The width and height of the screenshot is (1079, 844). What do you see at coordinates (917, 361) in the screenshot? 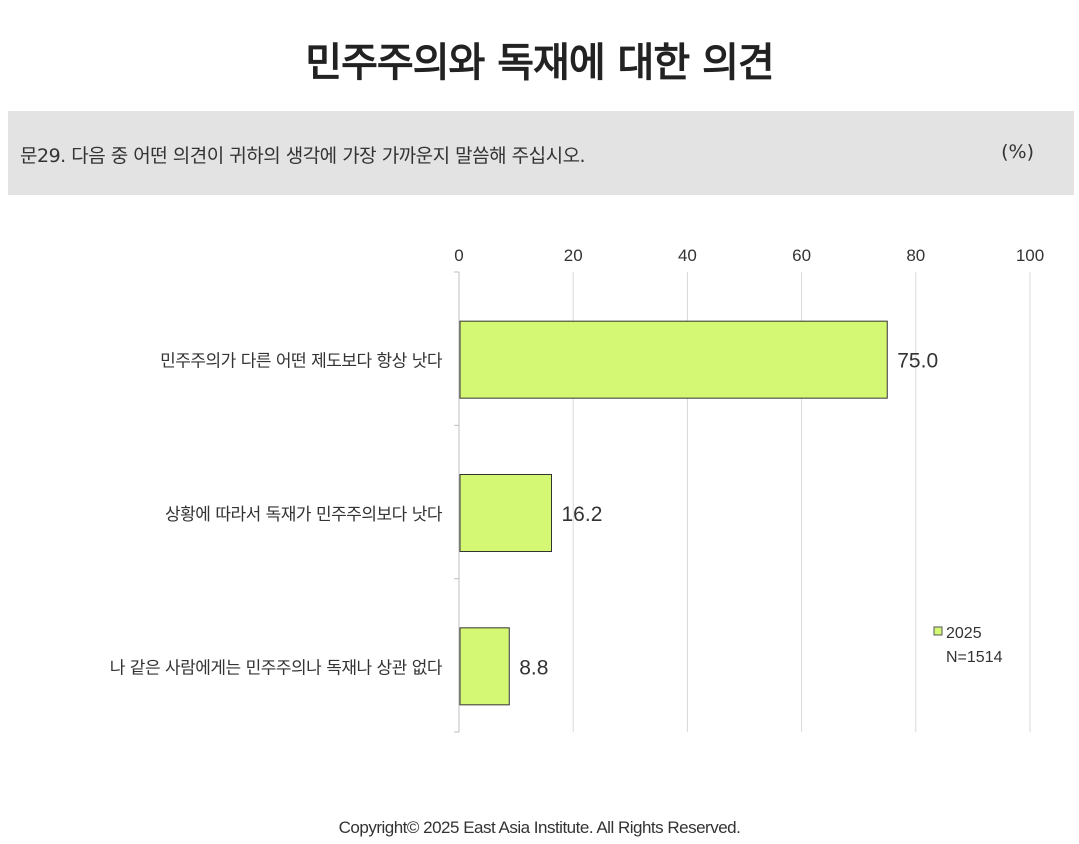
I see `data-label: 75.0` at bounding box center [917, 361].